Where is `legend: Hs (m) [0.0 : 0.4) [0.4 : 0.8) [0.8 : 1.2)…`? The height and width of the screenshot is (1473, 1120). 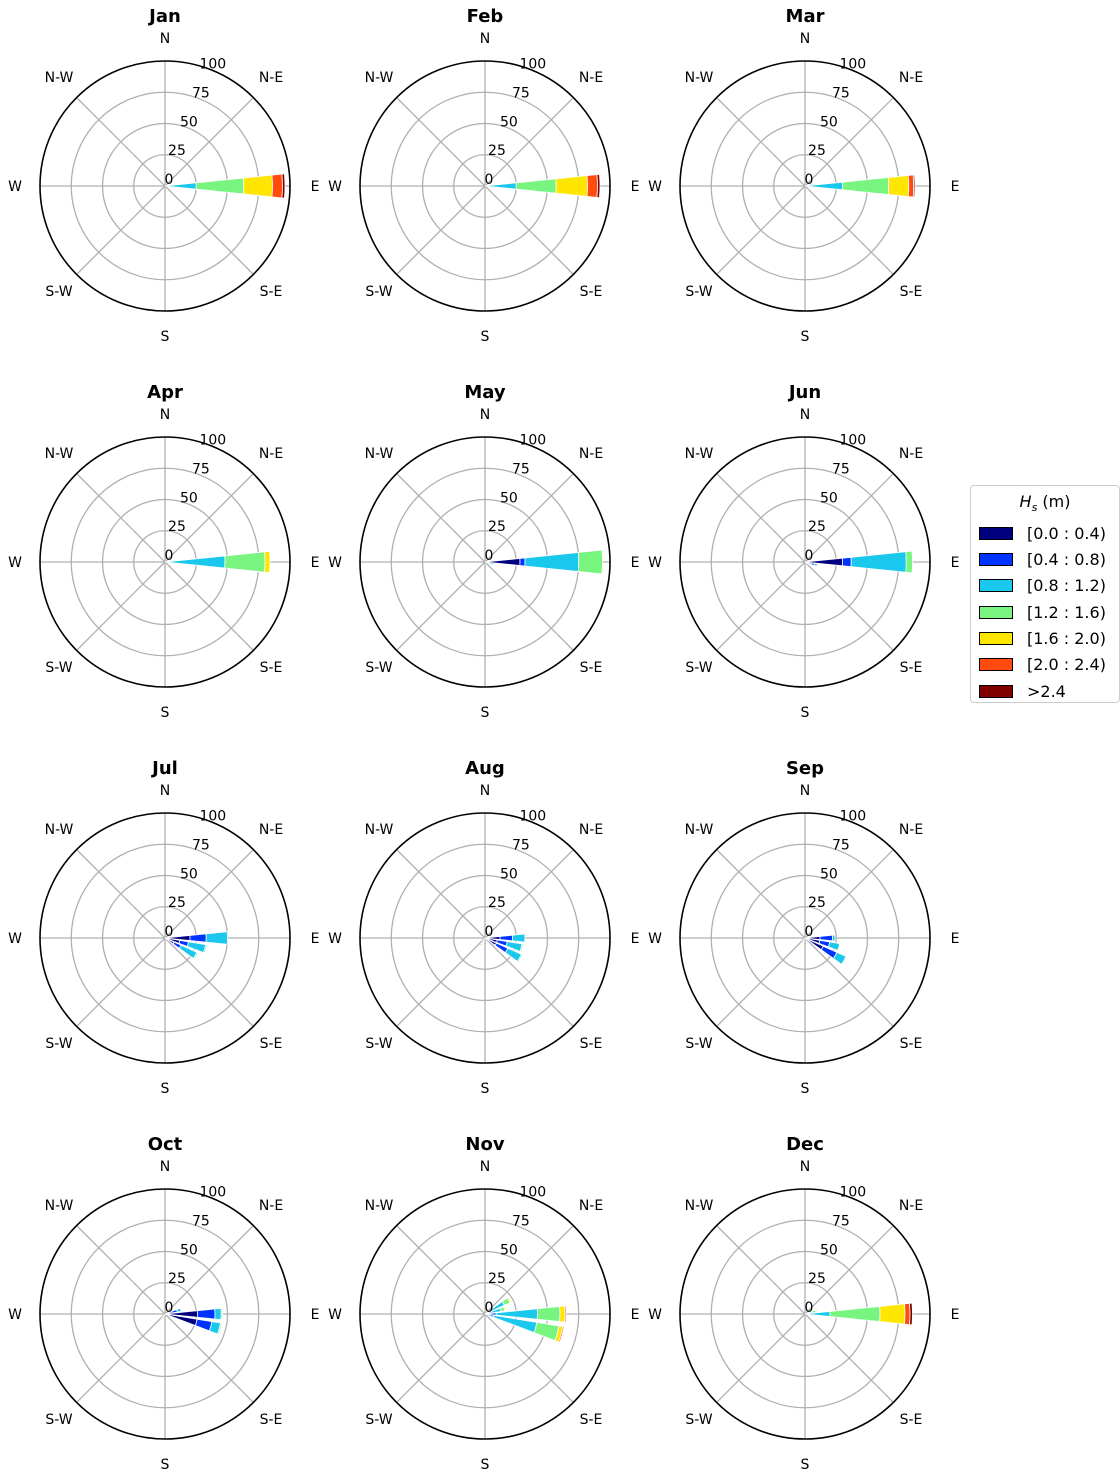
legend: Hs (m) [0.0 : 0.4) [0.4 : 0.8) [0.8 : 1.2)… is located at coordinates (1045, 594).